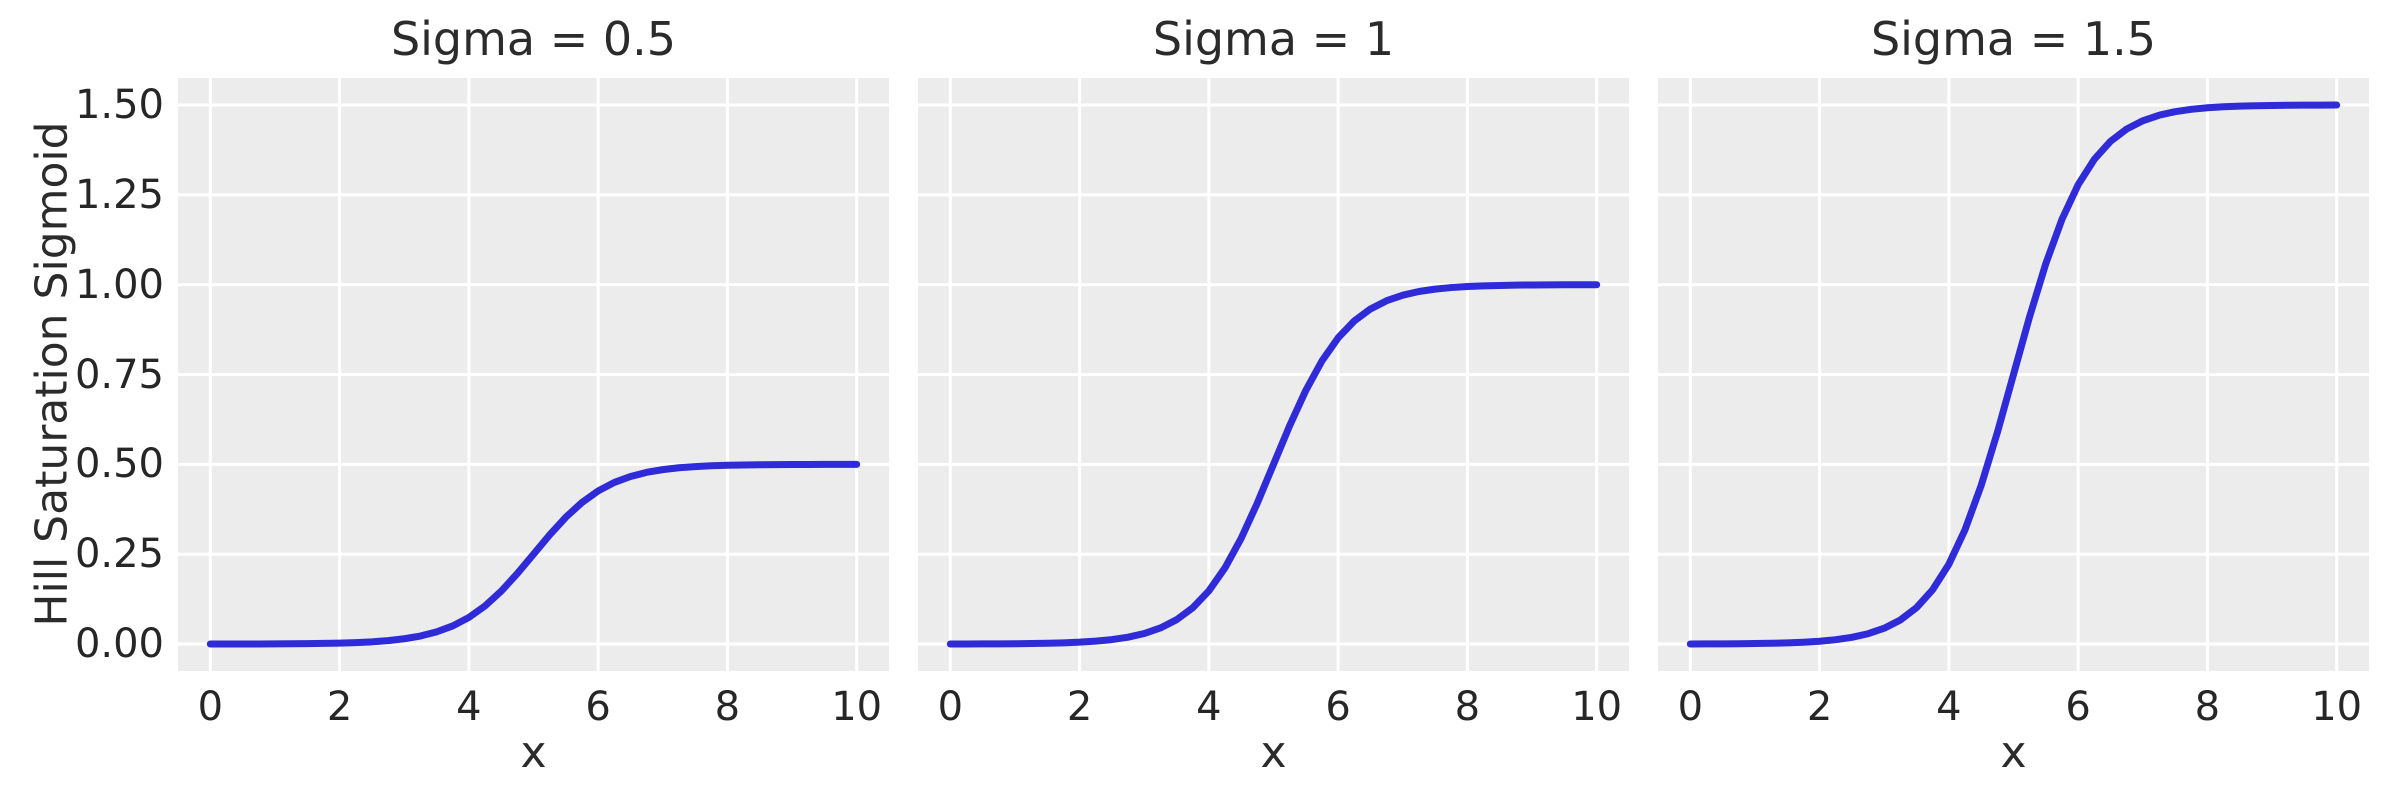  Describe the element at coordinates (119, 104) in the screenshot. I see `y-tick-label: 1.50` at that location.